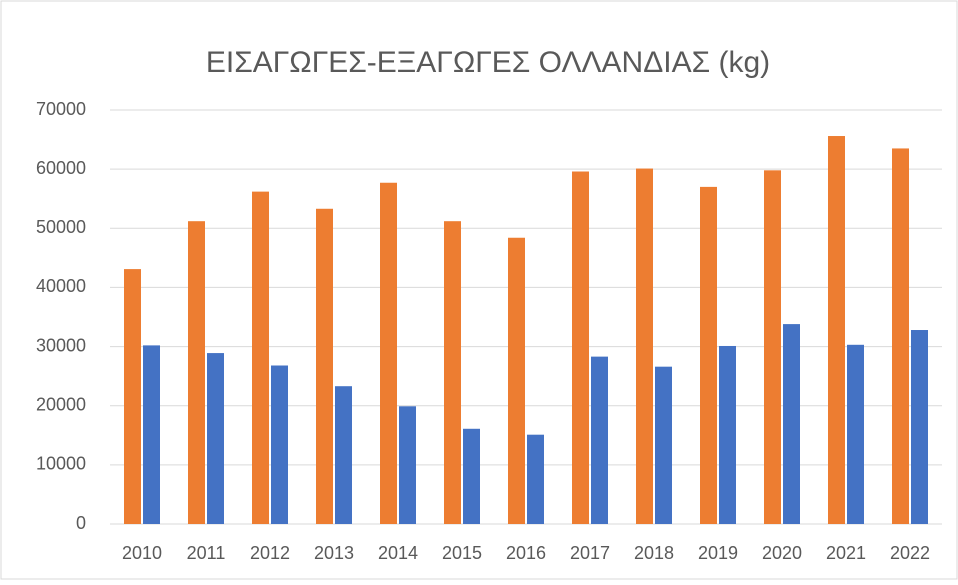 The height and width of the screenshot is (585, 958). I want to click on x-tick-label: 2012, so click(270, 553).